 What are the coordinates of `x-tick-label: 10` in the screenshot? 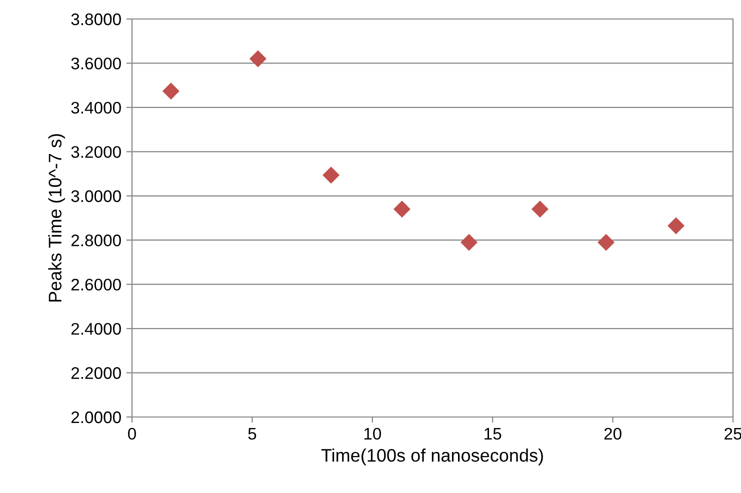 It's located at (373, 434).